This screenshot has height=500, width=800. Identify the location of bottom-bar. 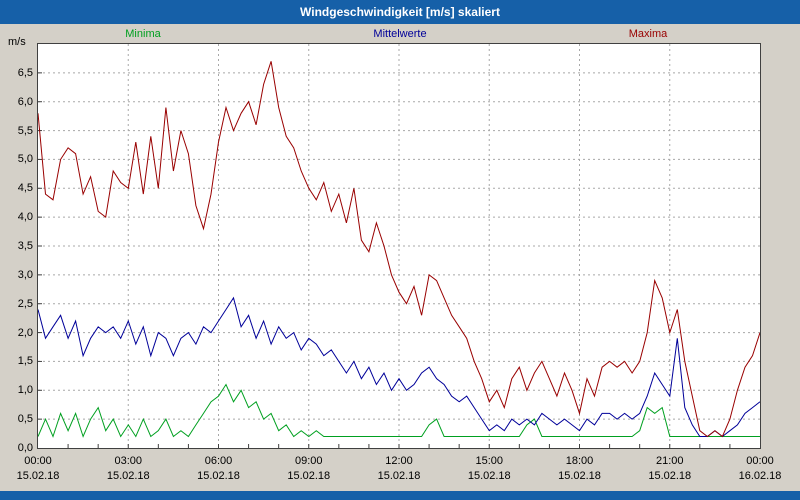
(400, 495).